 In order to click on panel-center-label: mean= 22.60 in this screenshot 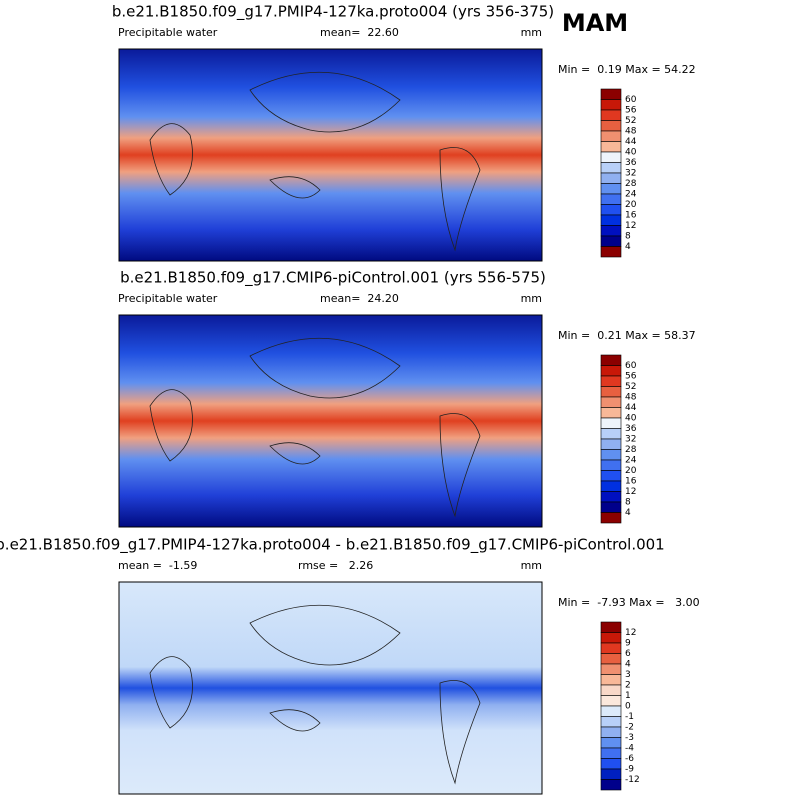, I will do `click(359, 32)`.